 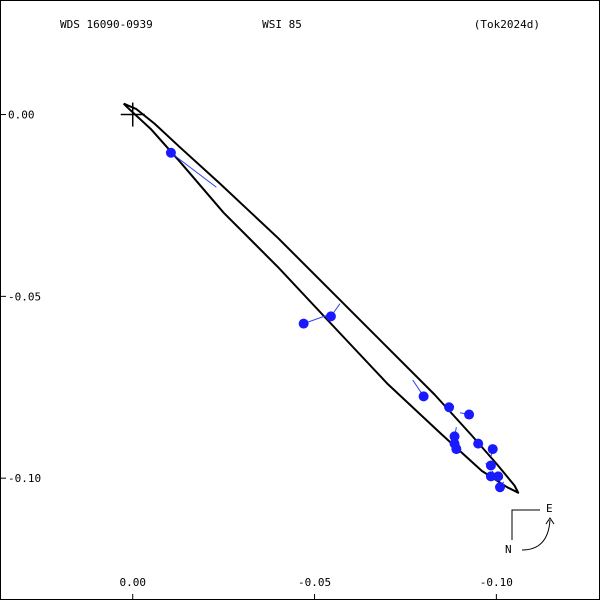 What do you see at coordinates (24, 478) in the screenshot?
I see `y-tick-label-2: -0.10` at bounding box center [24, 478].